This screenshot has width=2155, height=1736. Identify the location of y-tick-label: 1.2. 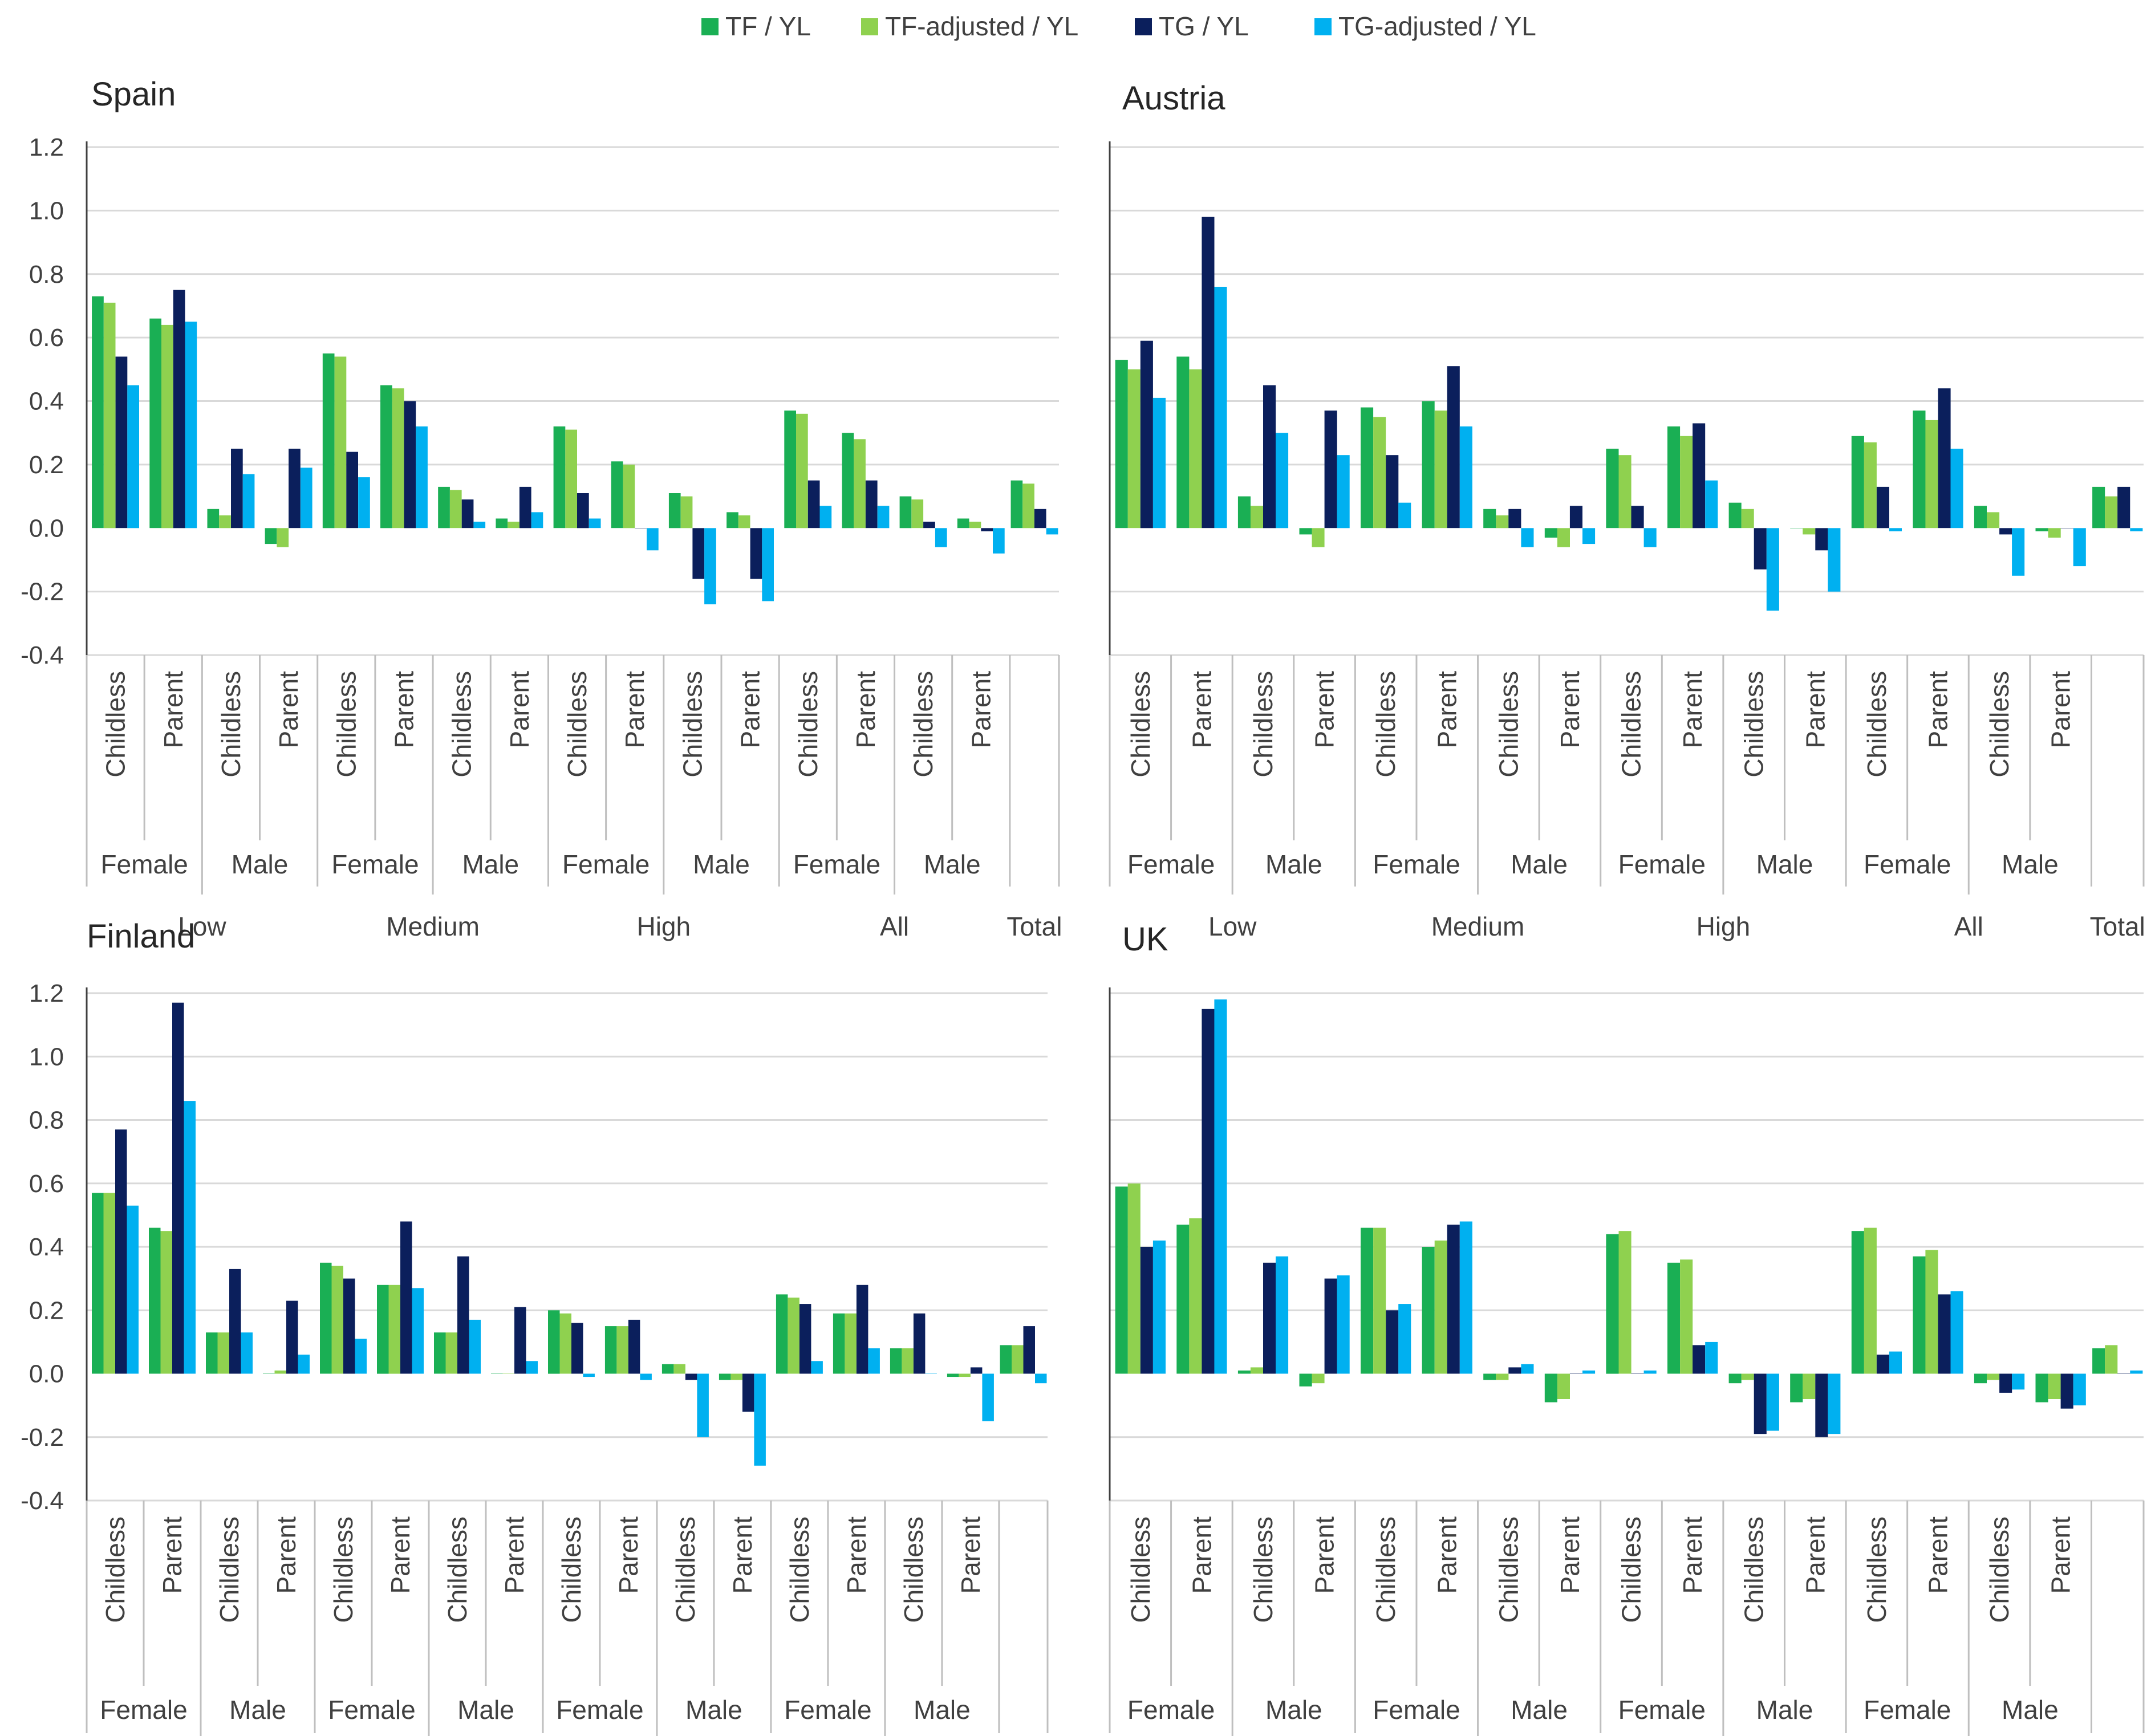
(47, 147).